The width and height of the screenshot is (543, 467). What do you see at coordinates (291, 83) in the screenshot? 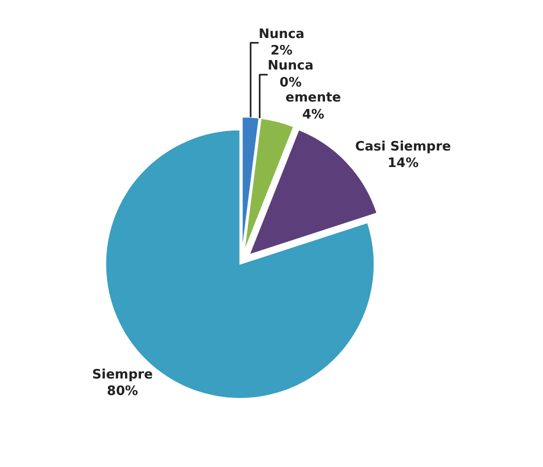
I see `text: 0%` at bounding box center [291, 83].